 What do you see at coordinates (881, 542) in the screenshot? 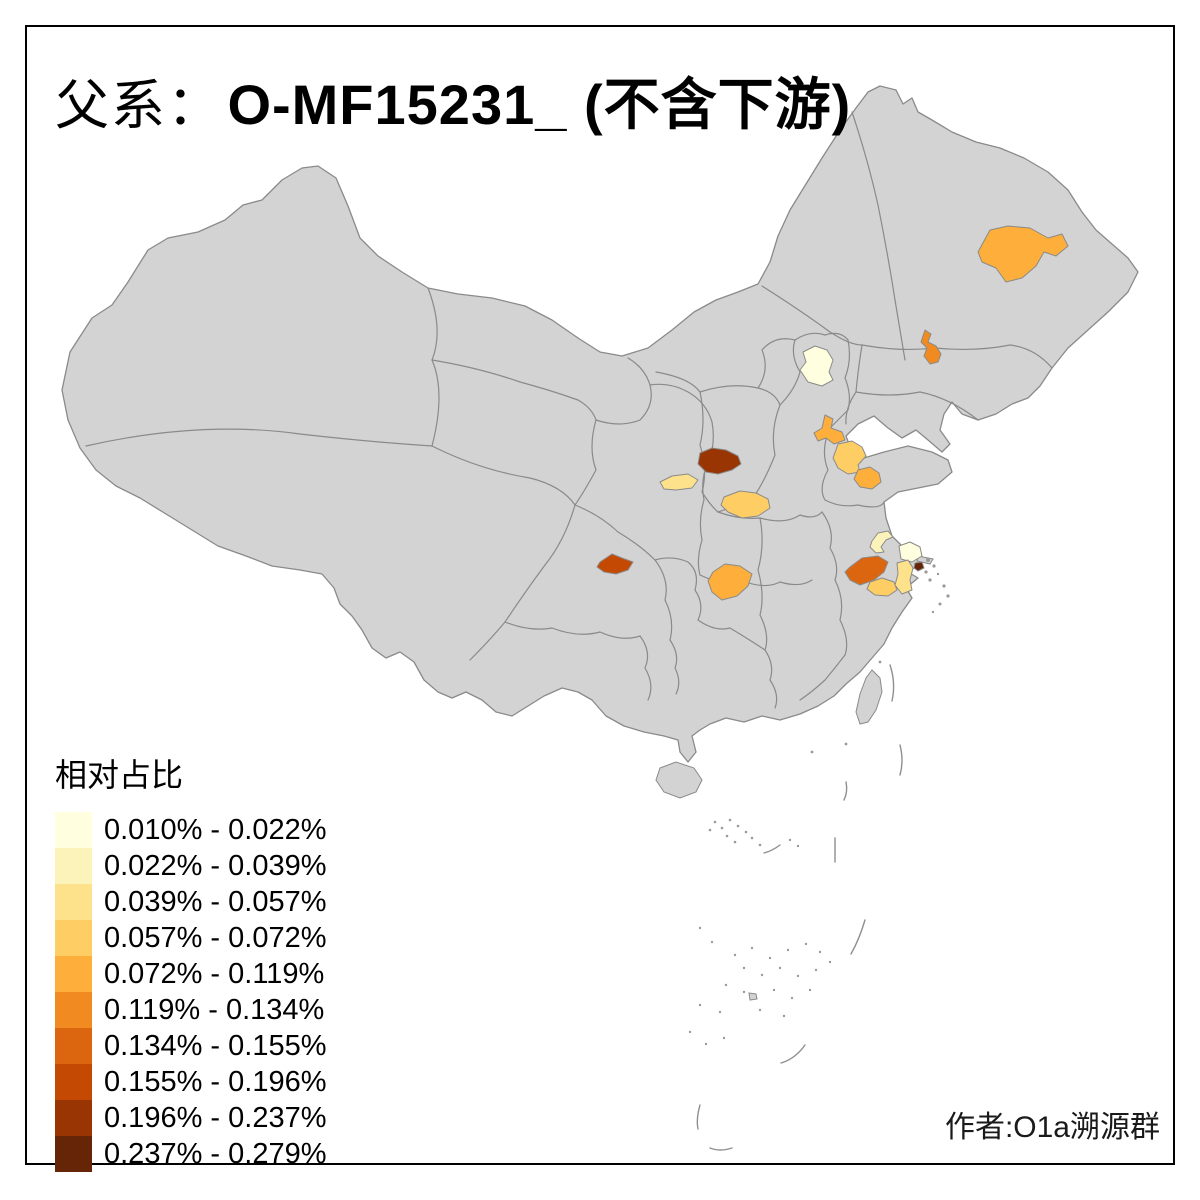
I see `map-region-jiangsu-middle` at bounding box center [881, 542].